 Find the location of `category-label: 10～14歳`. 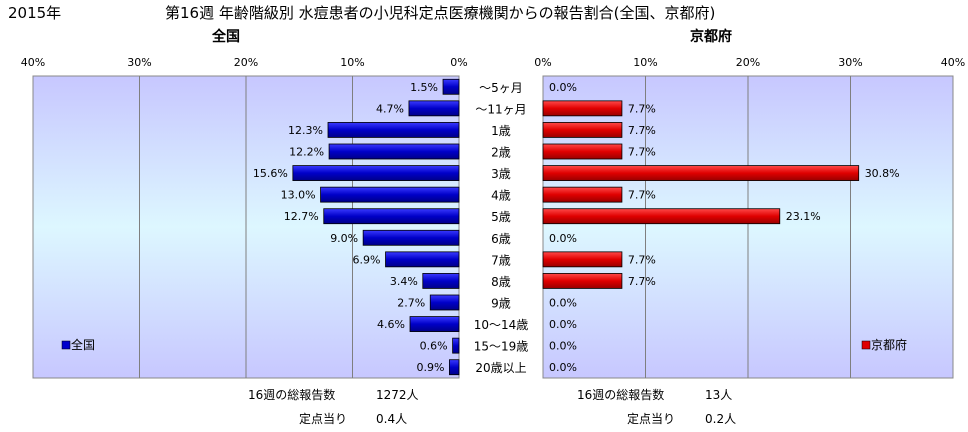

category-label: 10～14歳 is located at coordinates (501, 325).